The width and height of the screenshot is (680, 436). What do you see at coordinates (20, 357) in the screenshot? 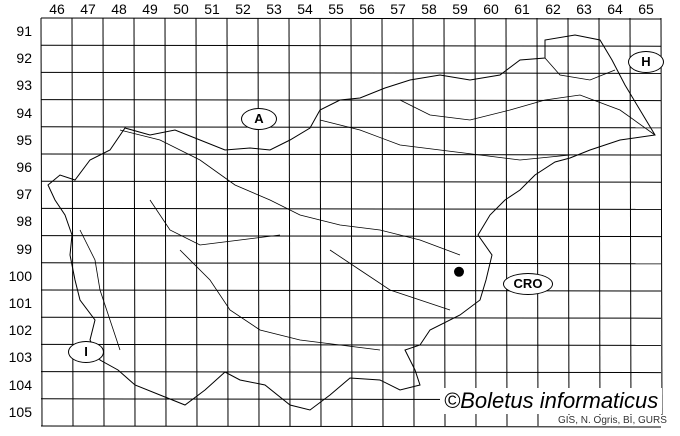
I see `row-label: 103` at bounding box center [20, 357].